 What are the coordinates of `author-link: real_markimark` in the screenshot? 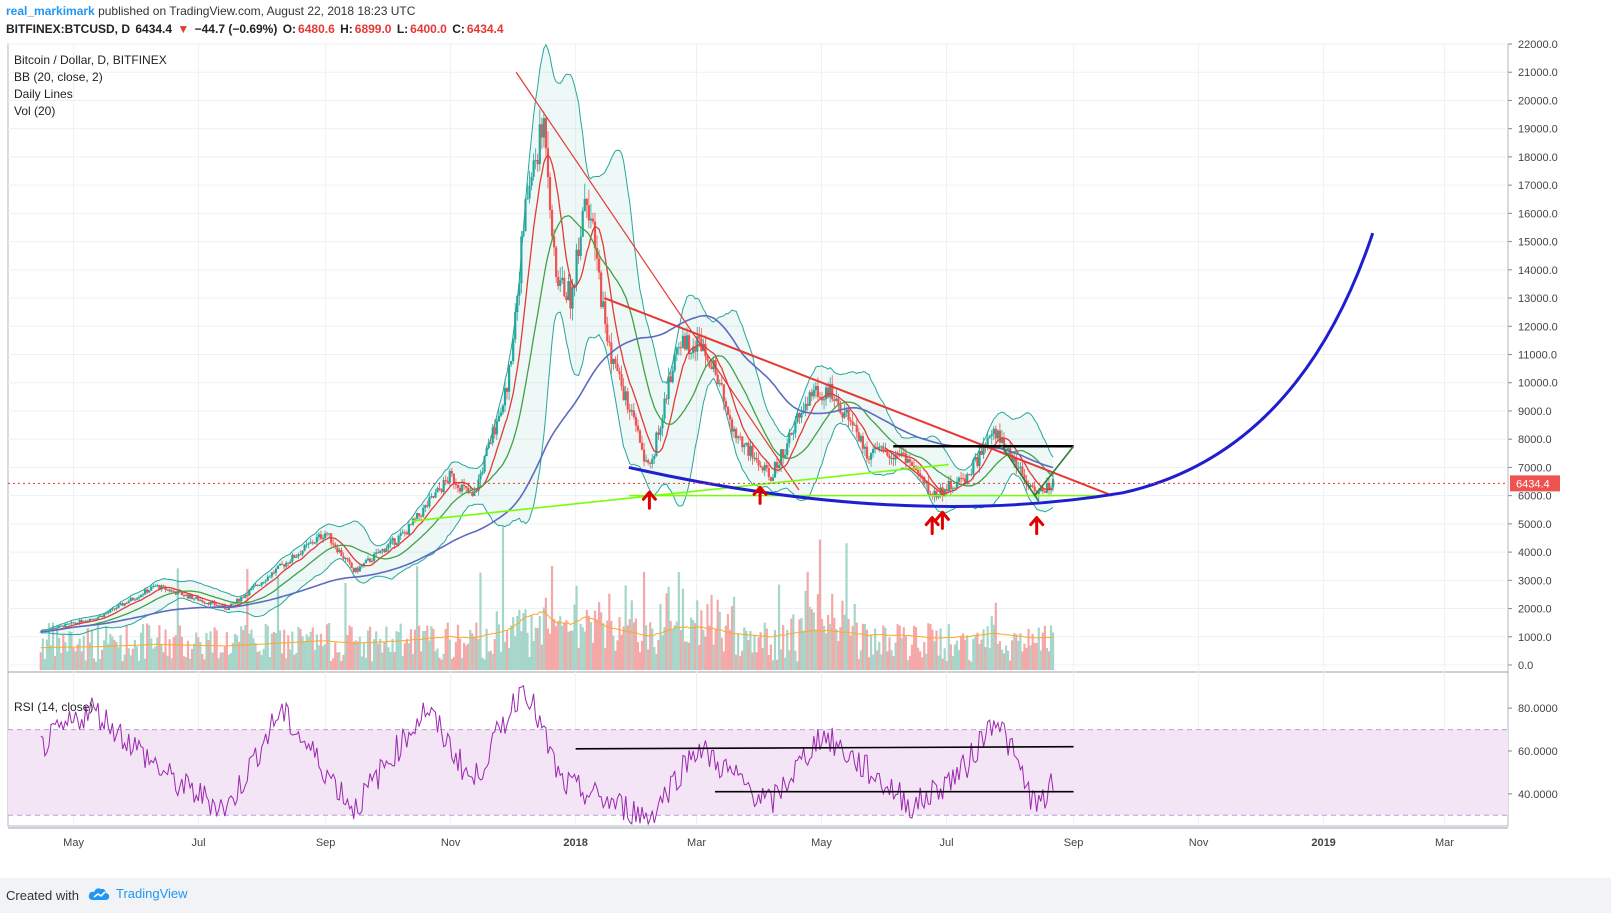 It's located at (50, 11).